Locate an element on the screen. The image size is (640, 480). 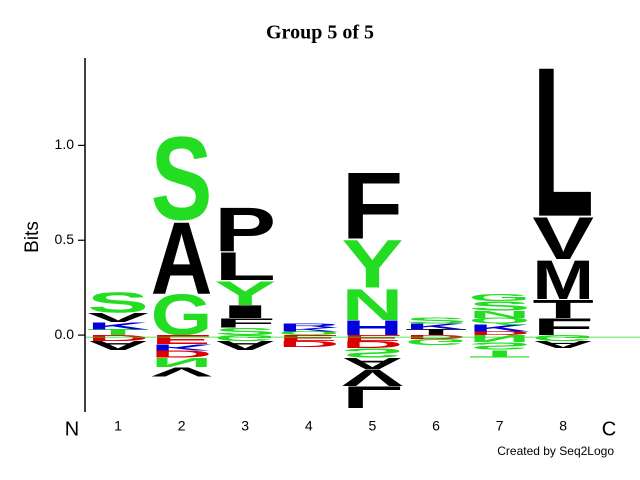
credit: Created by Seq2Logo is located at coordinates (555, 451).